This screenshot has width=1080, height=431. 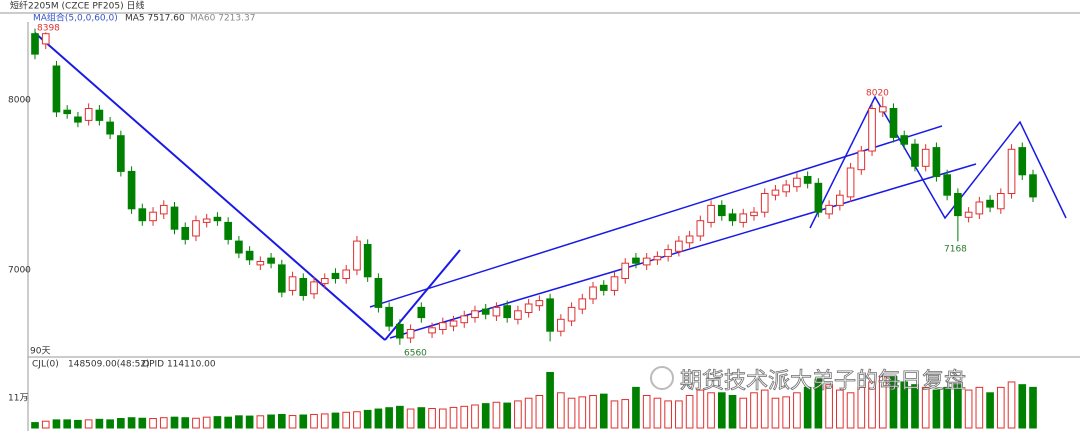 I want to click on annotation: 8020, so click(x=877, y=94).